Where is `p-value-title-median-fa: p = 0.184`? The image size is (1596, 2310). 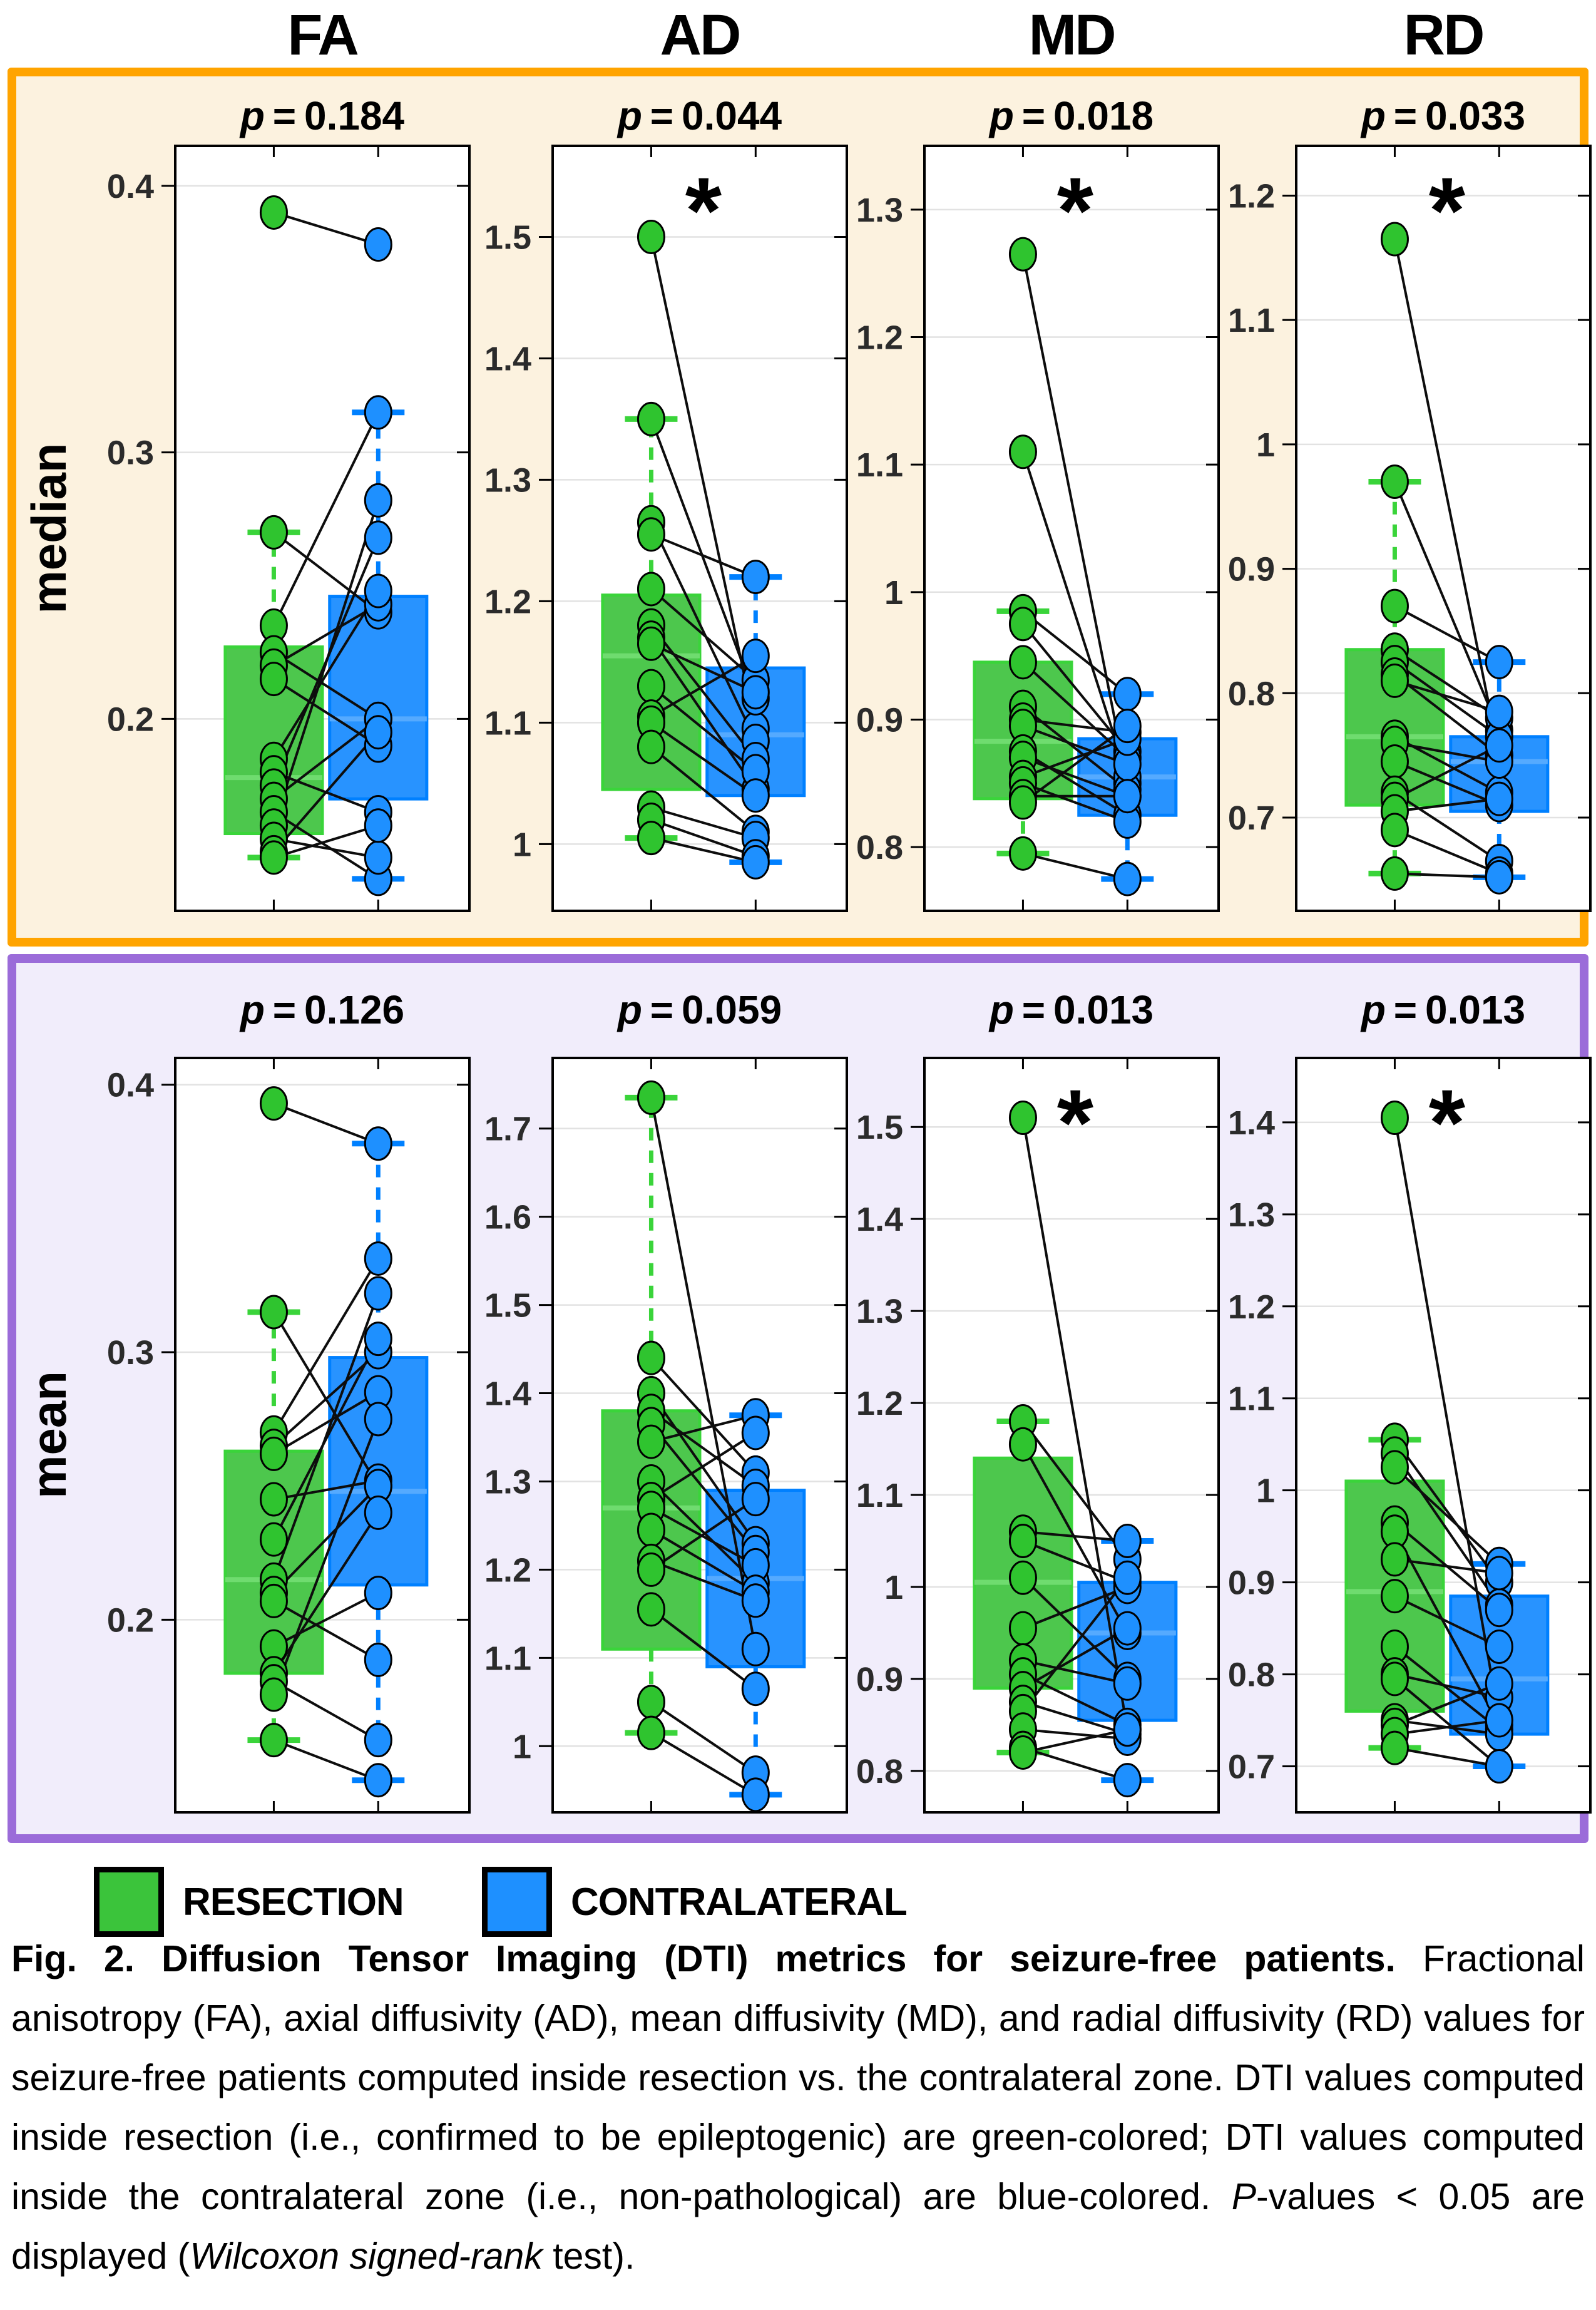 p-value-title-median-fa: p = 0.184 is located at coordinates (322, 116).